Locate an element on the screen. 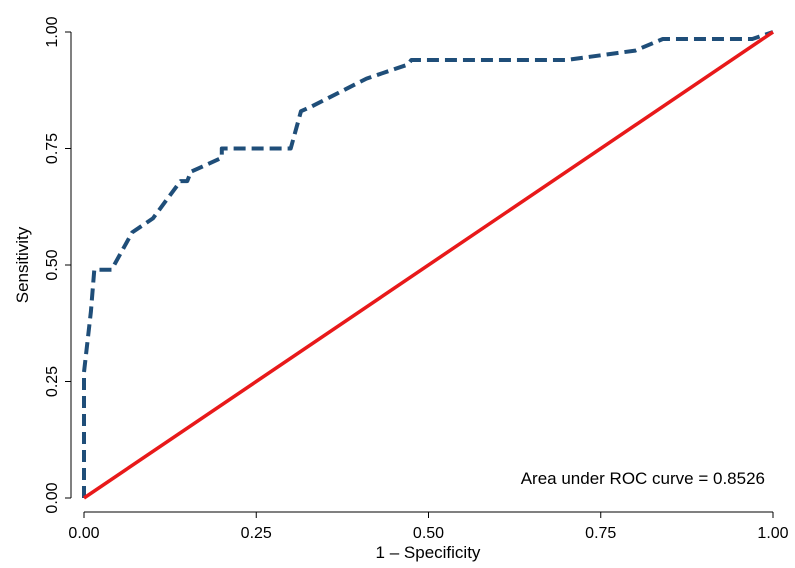 This screenshot has height=568, width=795. y-tick-label: 1.00 is located at coordinates (52, 31).